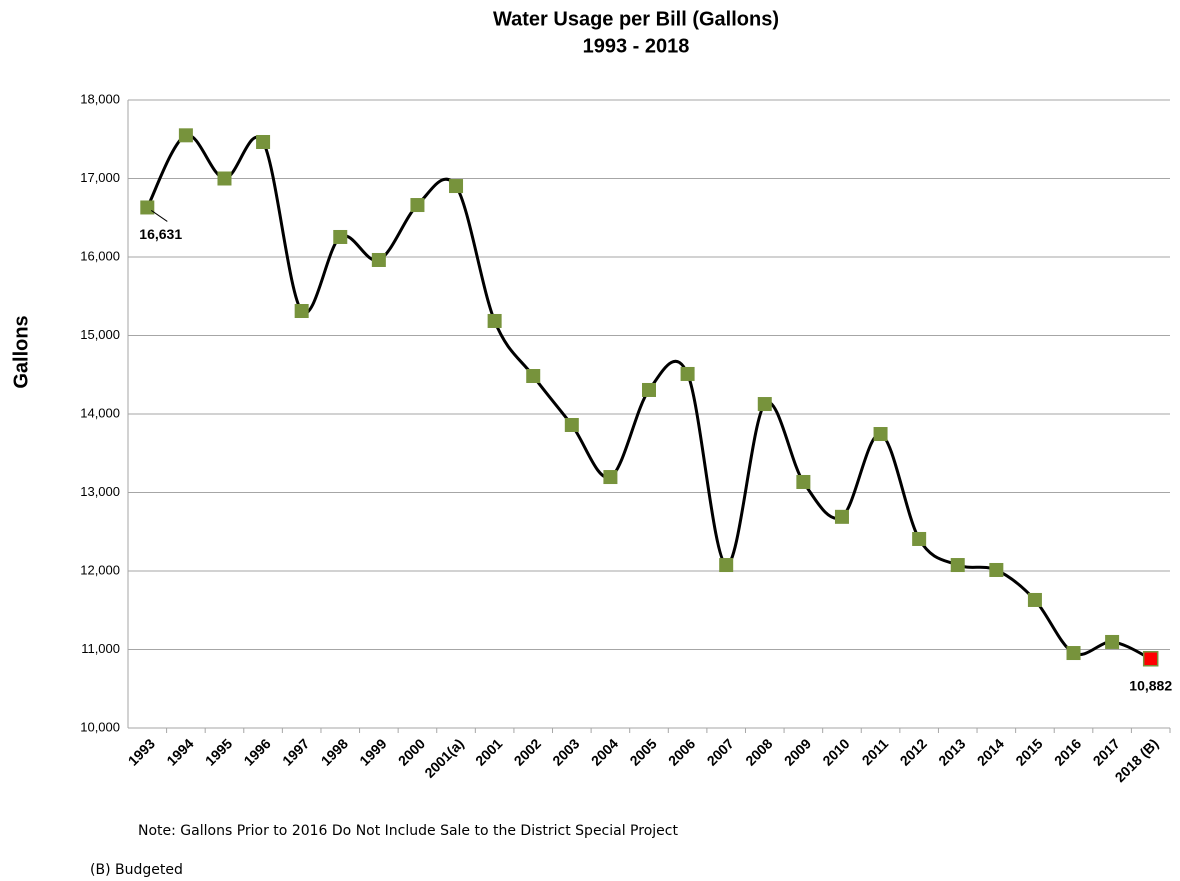 The image size is (1180, 881). What do you see at coordinates (334, 751) in the screenshot?
I see `x-tick-label: 1998` at bounding box center [334, 751].